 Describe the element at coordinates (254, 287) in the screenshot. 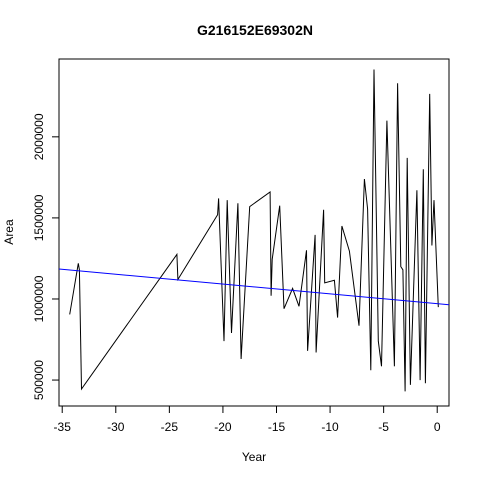

I see `trend-line` at that location.